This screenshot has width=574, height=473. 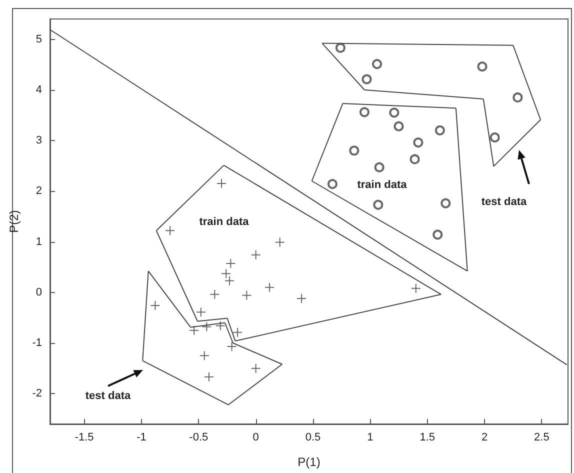 I want to click on y-tick-label: -1, so click(x=37, y=343).